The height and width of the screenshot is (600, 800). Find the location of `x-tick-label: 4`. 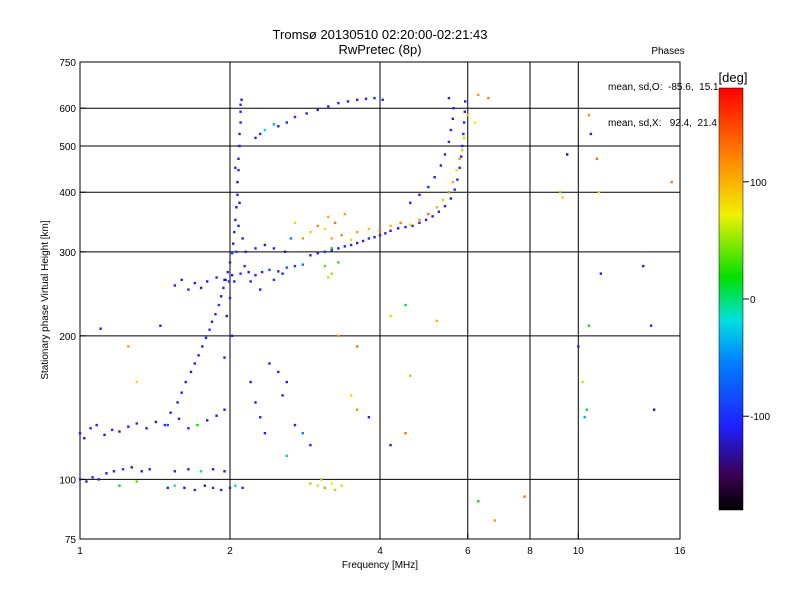

x-tick-label: 4 is located at coordinates (380, 551).